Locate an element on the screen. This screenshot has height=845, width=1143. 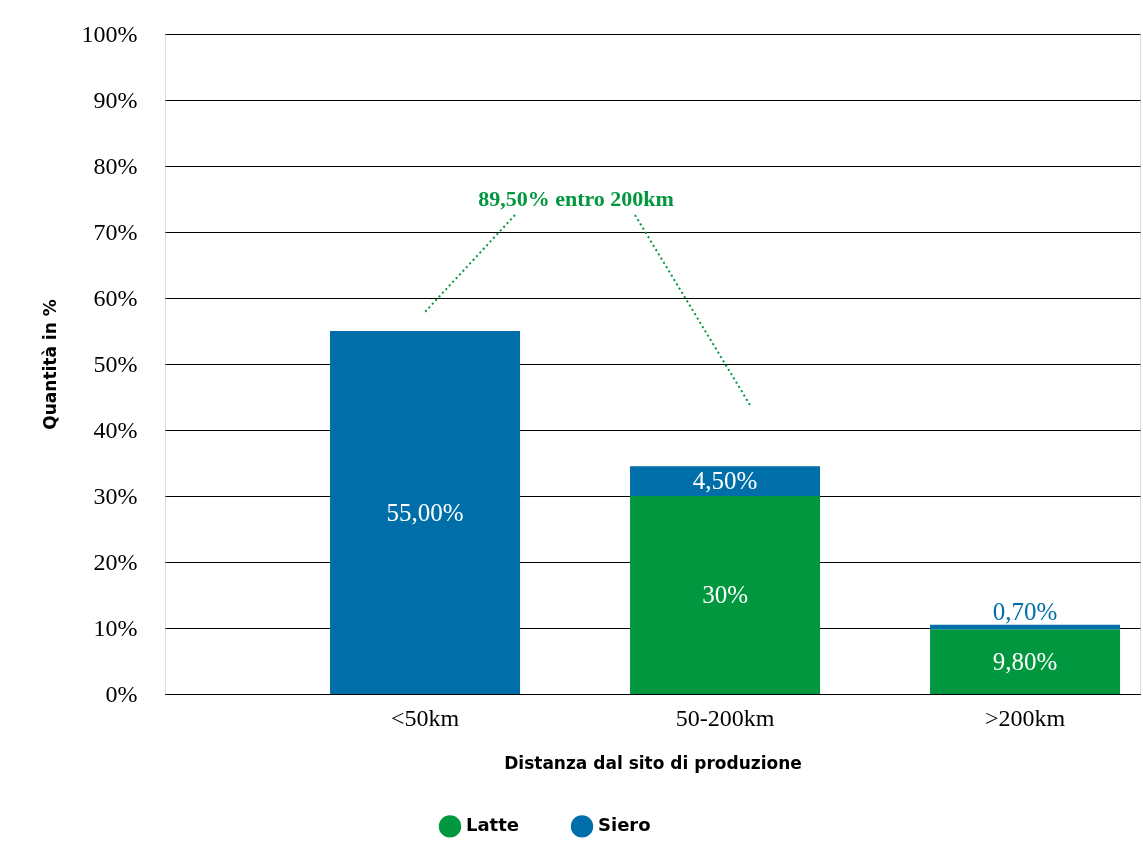
y-tick-label: 30% is located at coordinates (115, 495).